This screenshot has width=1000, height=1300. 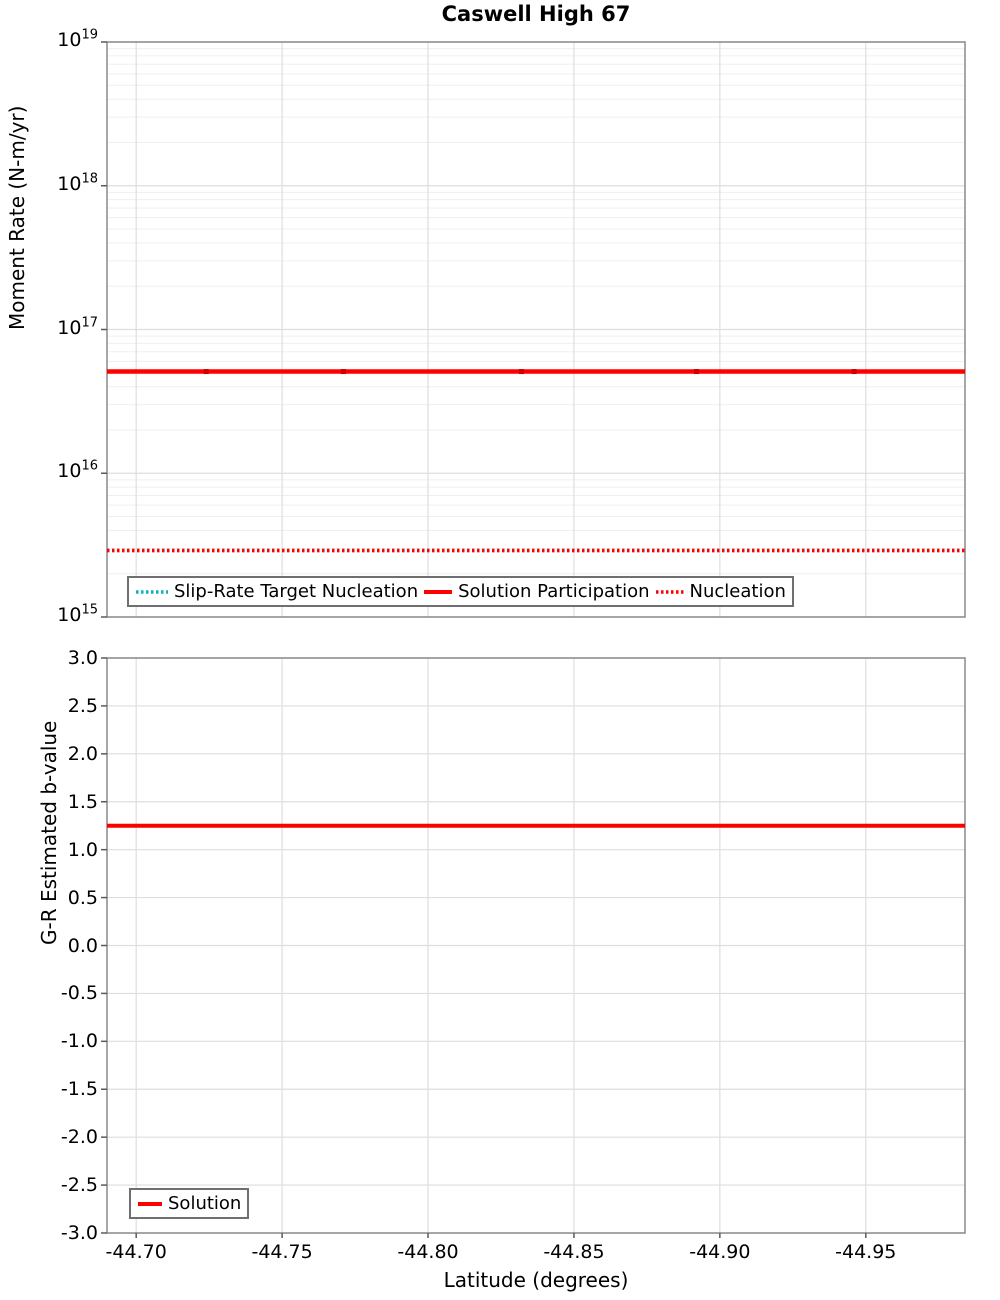 What do you see at coordinates (737, 591) in the screenshot?
I see `legend-label-nucleation: Nucleation` at bounding box center [737, 591].